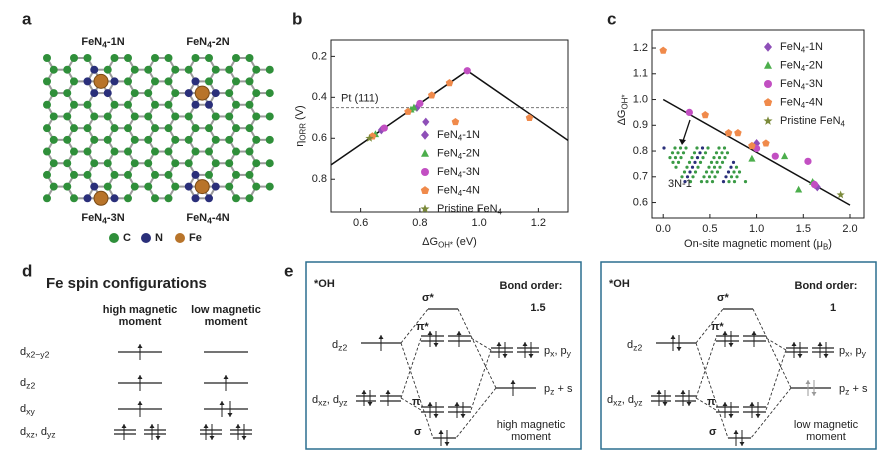 This screenshot has height=455, width=880. What do you see at coordinates (619, 284) in the screenshot?
I see `adsorbate-label: *OH` at bounding box center [619, 284].